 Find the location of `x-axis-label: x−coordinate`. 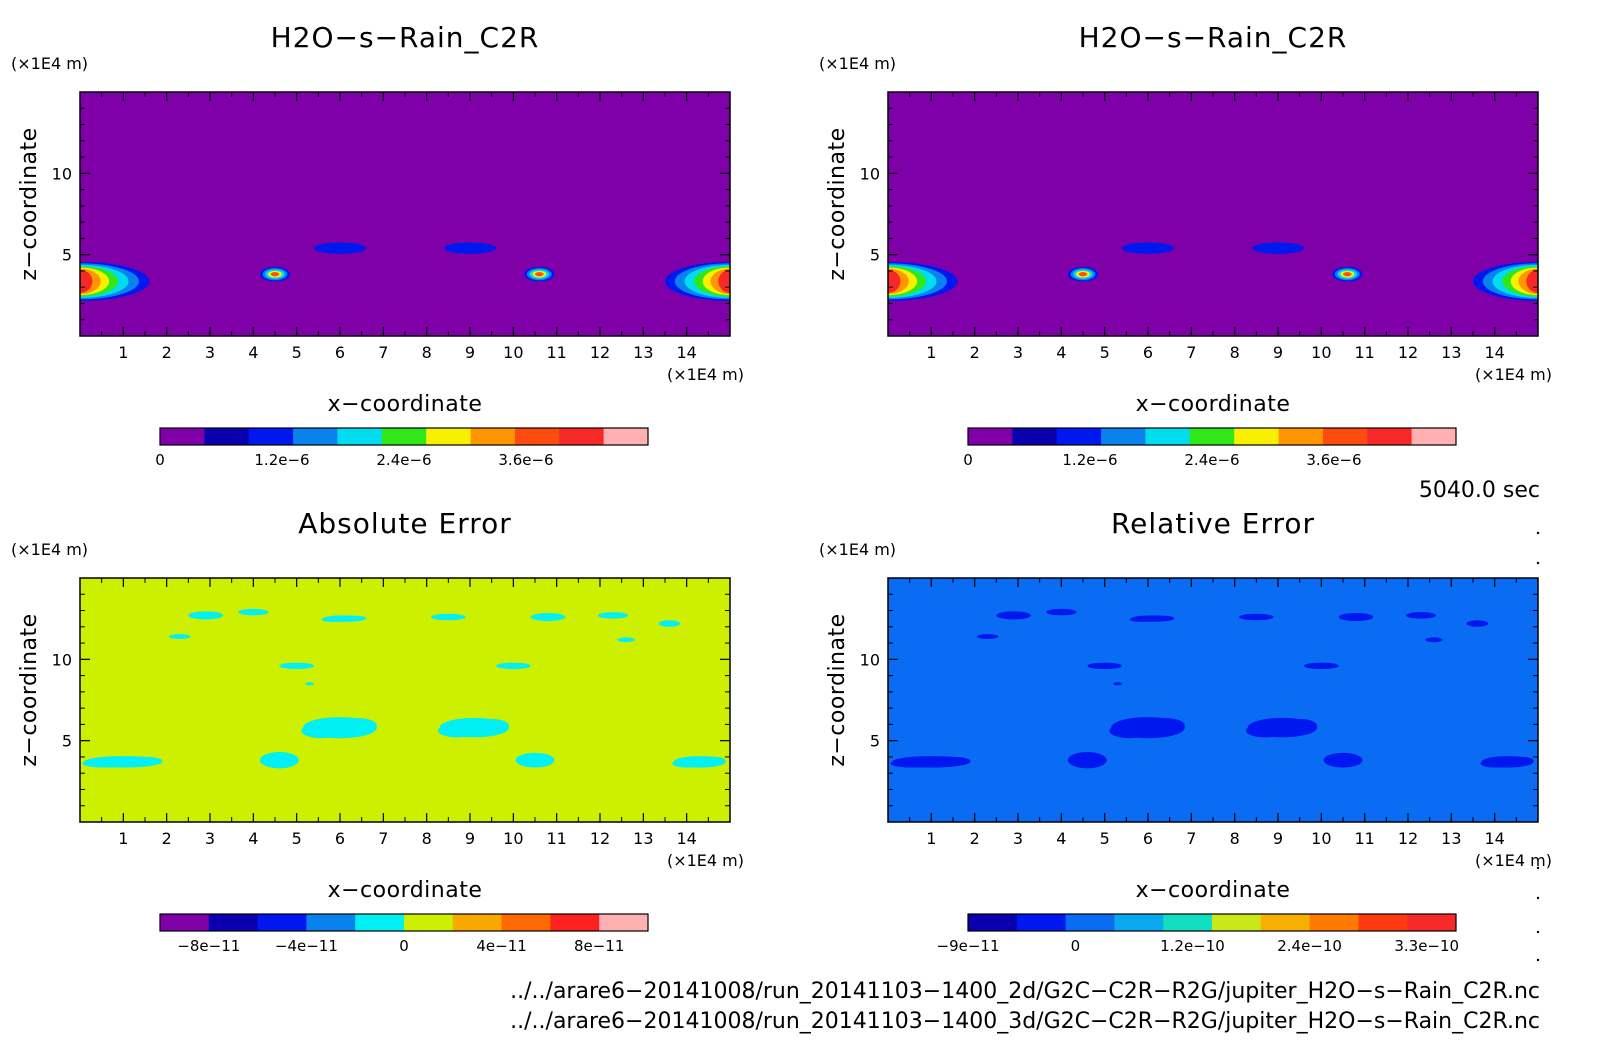

x-axis-label: x−coordinate is located at coordinates (1213, 890).